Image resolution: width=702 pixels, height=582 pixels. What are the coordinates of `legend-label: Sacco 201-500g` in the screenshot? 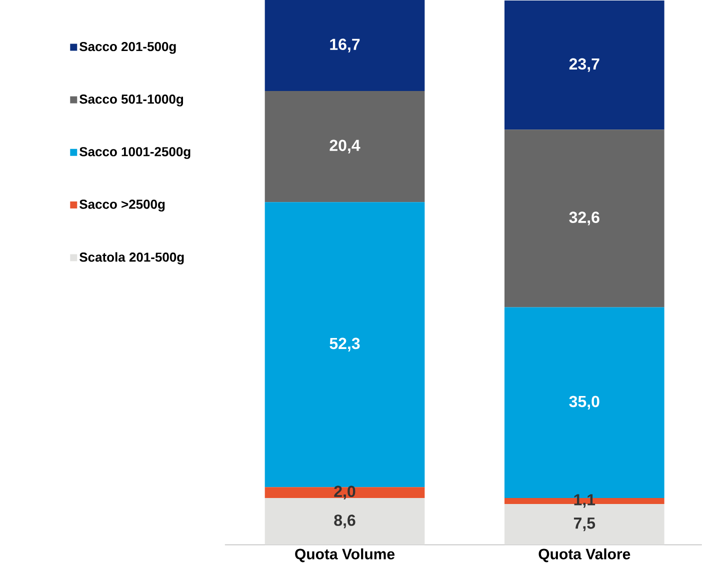 It's located at (128, 48).